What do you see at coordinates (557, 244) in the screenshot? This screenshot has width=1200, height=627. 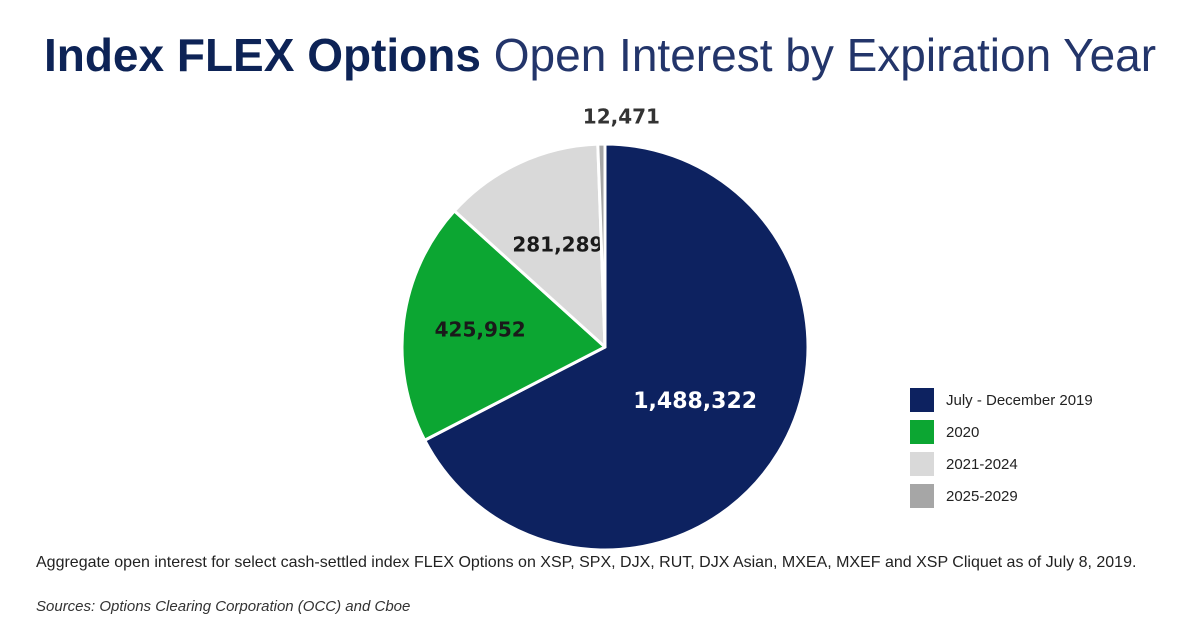 I see `slice-data-label: 281,289` at bounding box center [557, 244].